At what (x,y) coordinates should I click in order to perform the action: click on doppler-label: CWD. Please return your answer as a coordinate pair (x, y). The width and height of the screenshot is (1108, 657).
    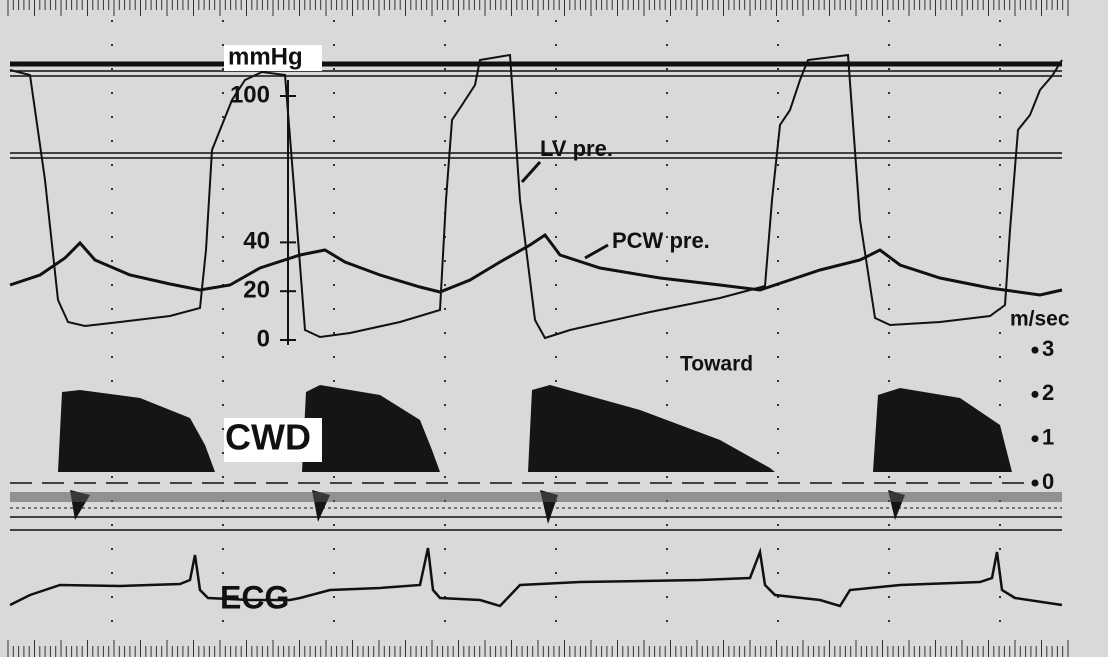
    Looking at the image, I should click on (268, 437).